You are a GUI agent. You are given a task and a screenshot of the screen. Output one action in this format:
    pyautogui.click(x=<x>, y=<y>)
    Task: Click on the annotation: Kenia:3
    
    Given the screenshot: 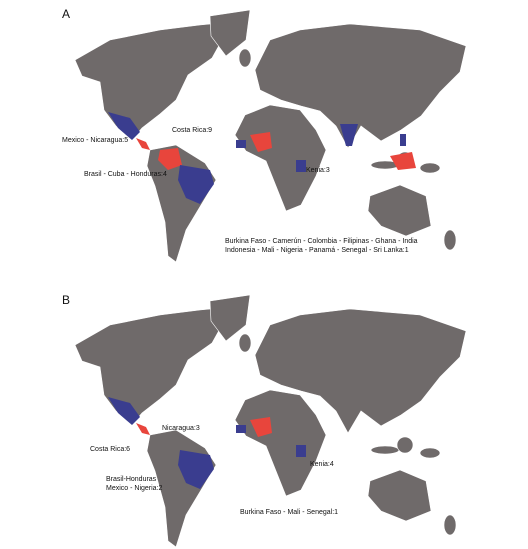 What is the action you would take?
    pyautogui.click(x=318, y=170)
    